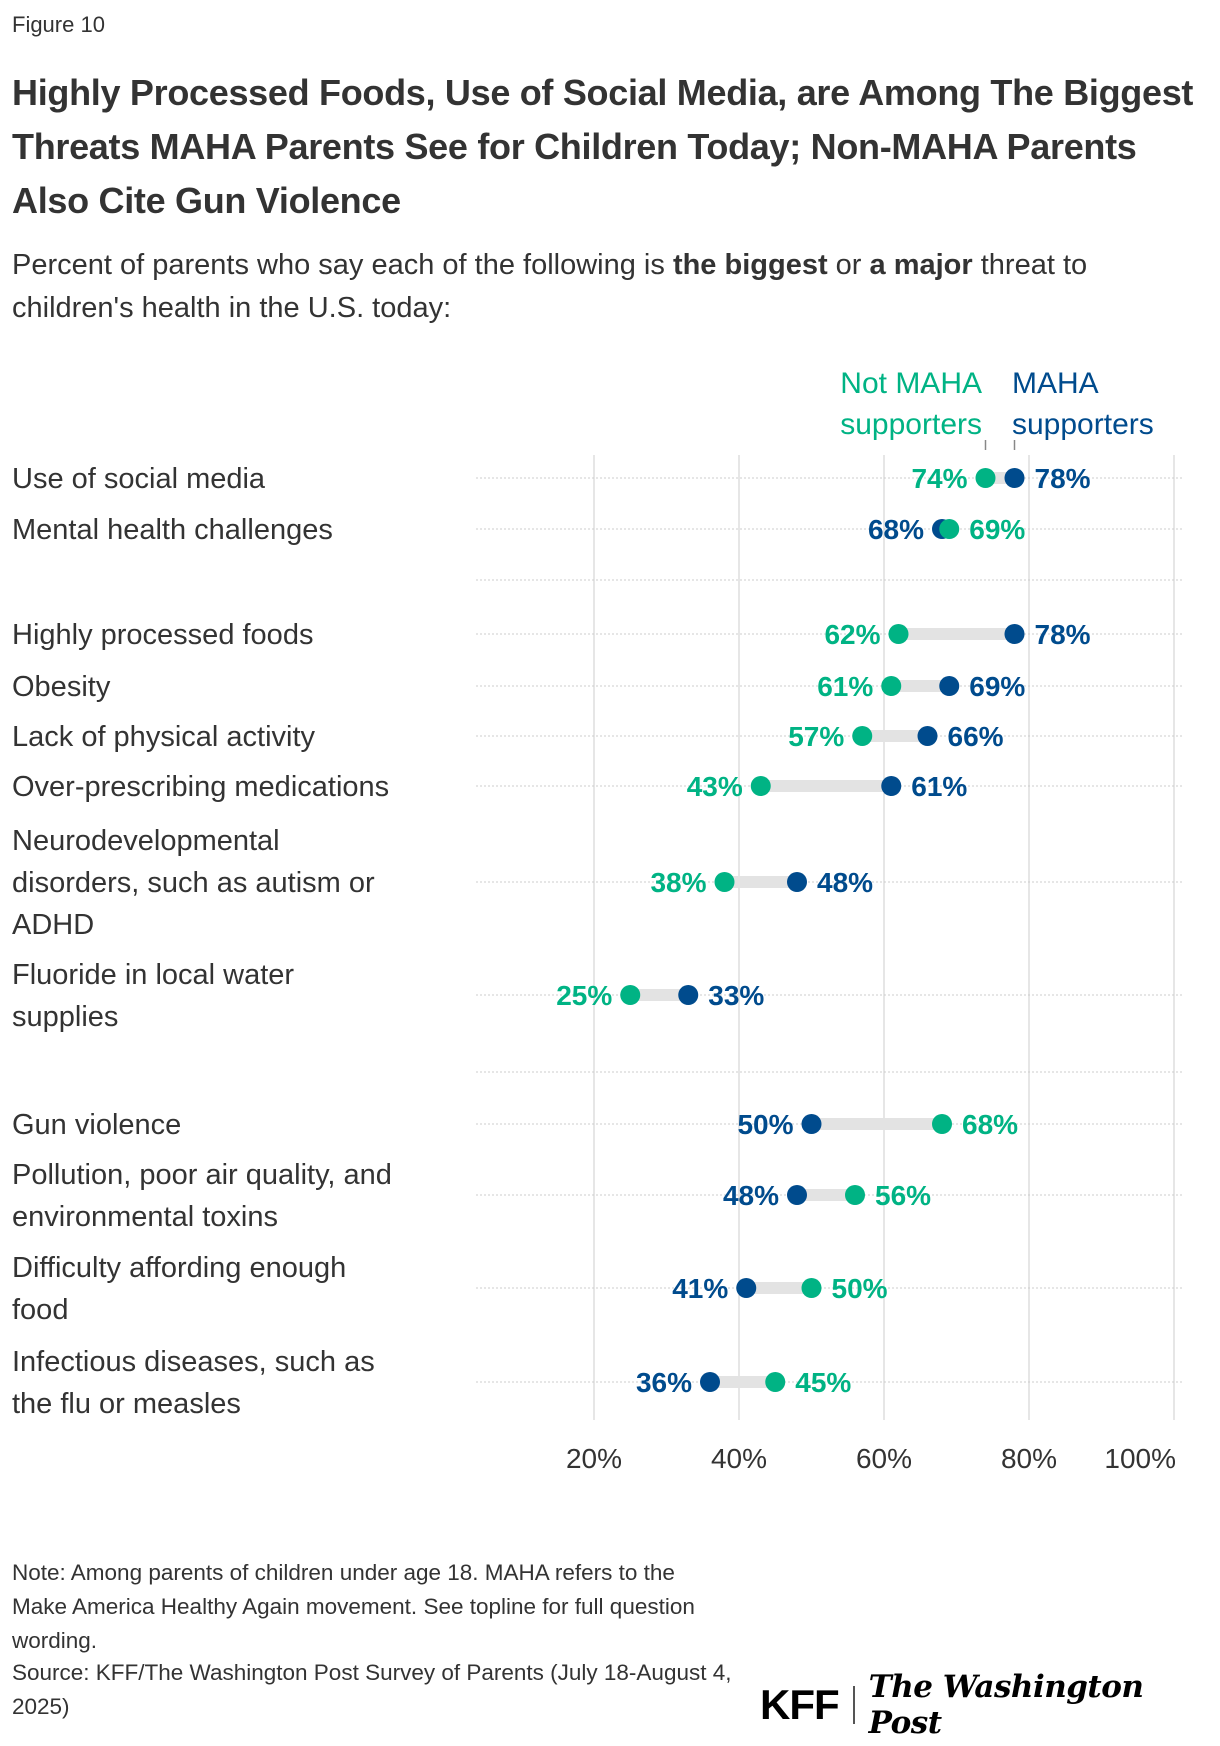  I want to click on subtitle-text-2: or, so click(848, 265).